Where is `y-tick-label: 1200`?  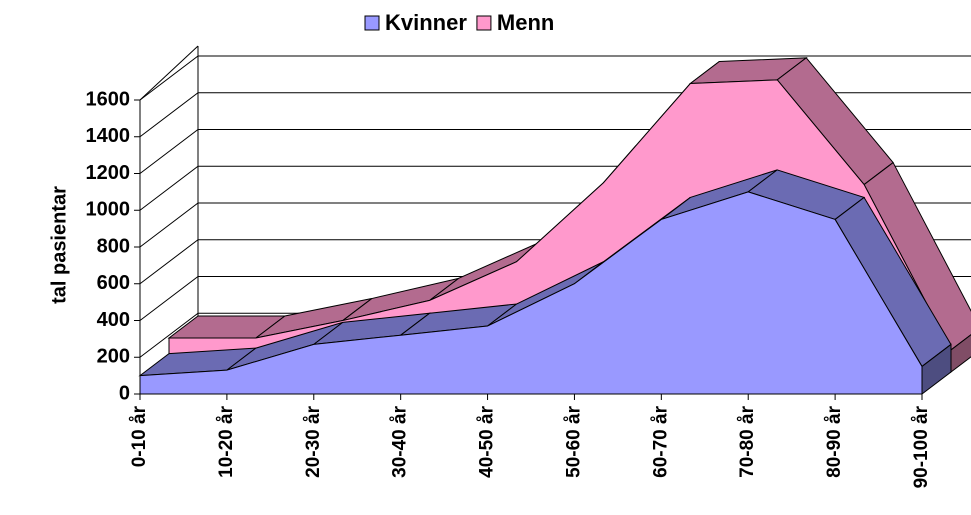 y-tick-label: 1200 is located at coordinates (108, 173).